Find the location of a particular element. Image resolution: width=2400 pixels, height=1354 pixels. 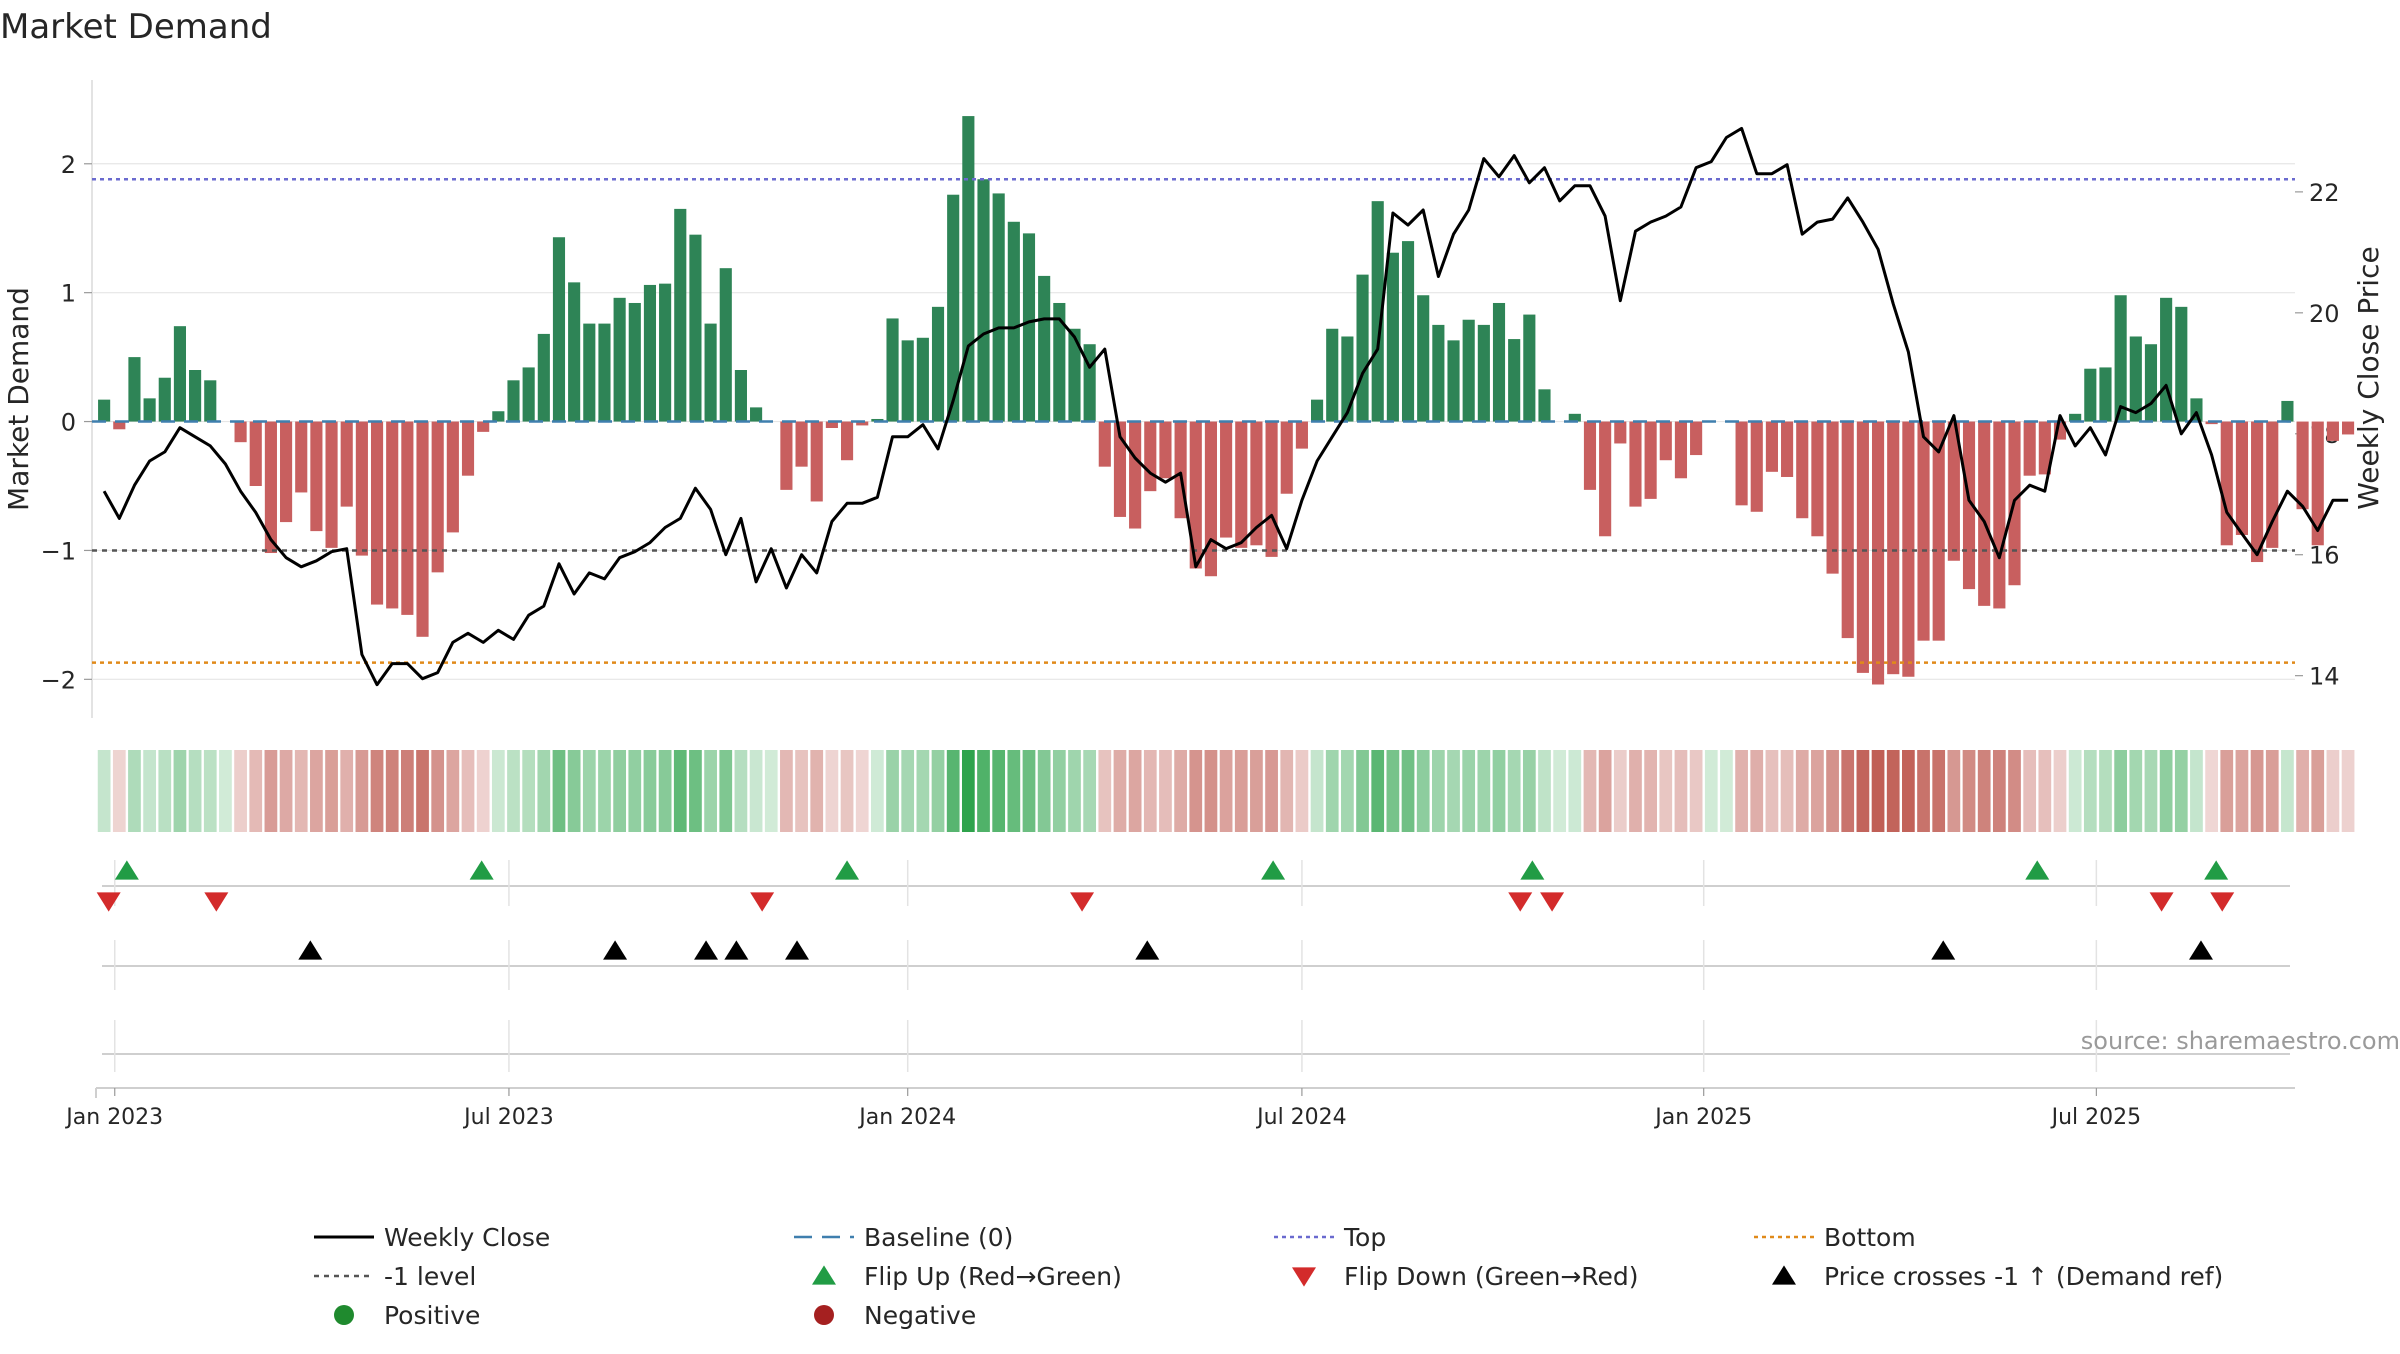

legend-label-baseline: Baseline (0) is located at coordinates (938, 1237).